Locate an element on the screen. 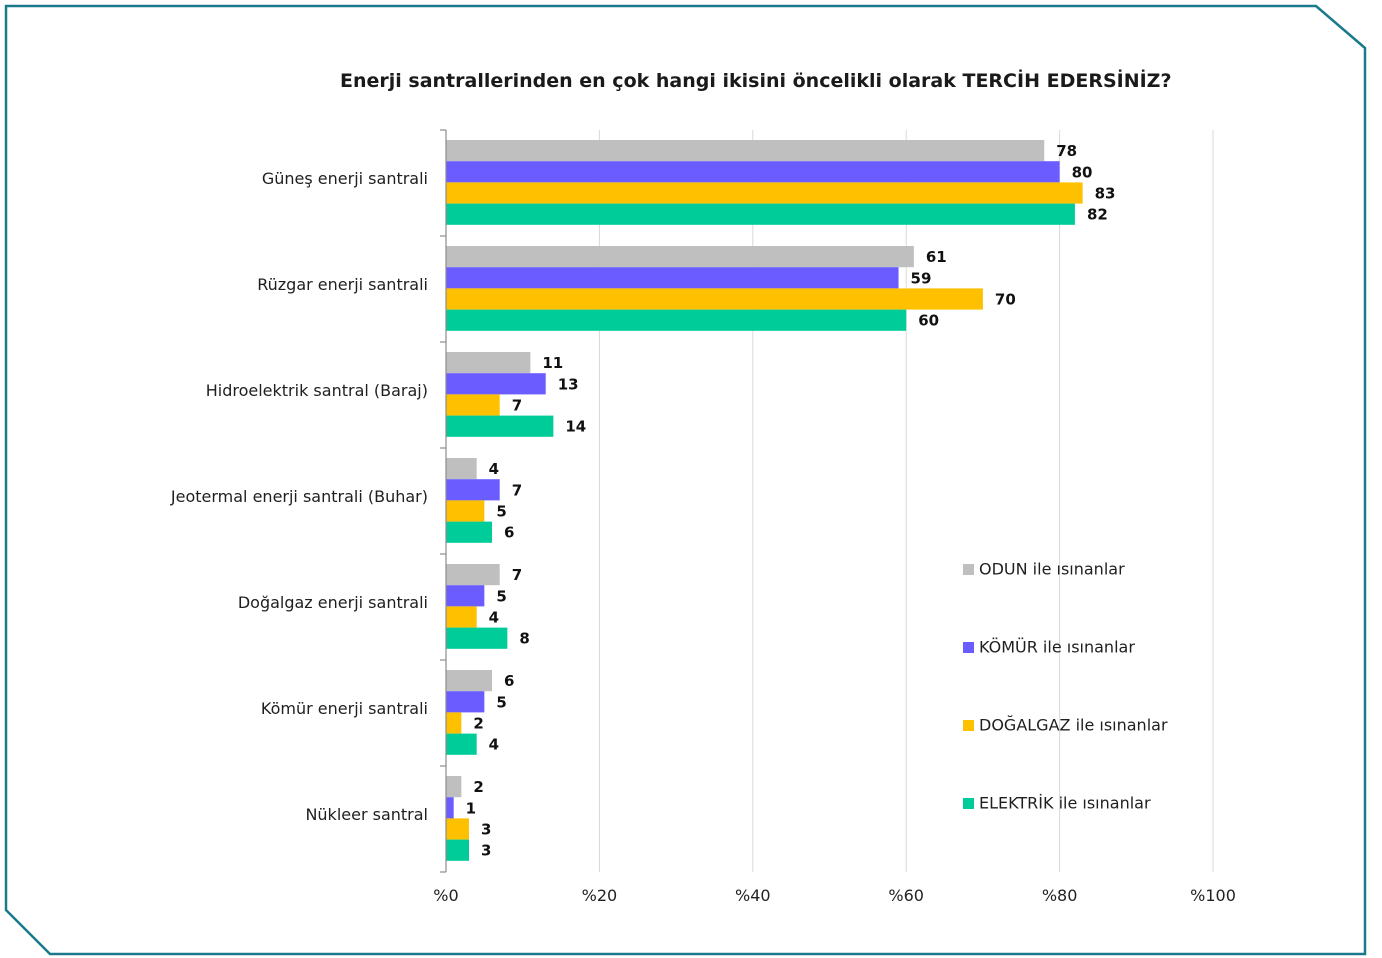 Image resolution: width=1382 pixels, height=958 pixels. category-label: Hidroelektrik santral (Baraj) is located at coordinates (317, 390).